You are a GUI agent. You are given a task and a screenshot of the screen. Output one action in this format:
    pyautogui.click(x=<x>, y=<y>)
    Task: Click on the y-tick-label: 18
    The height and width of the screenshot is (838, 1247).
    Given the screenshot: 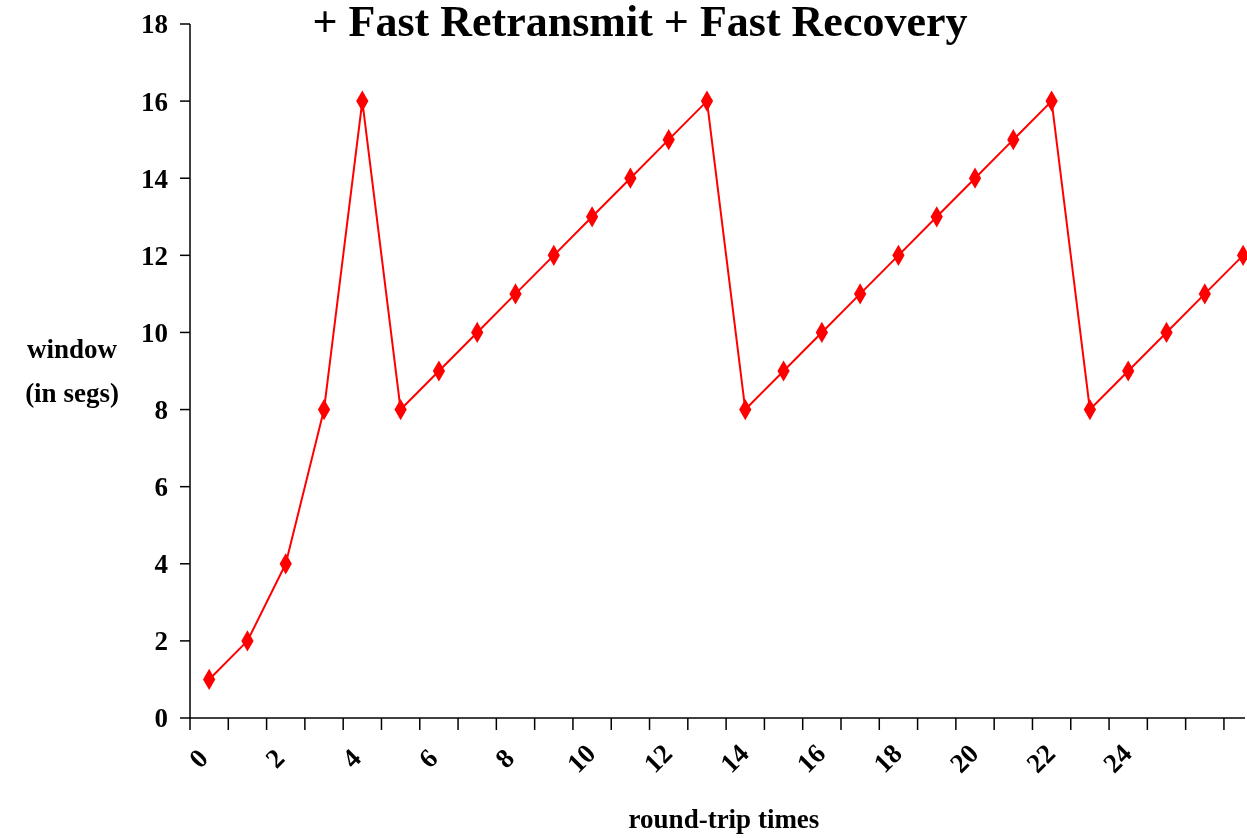 What is the action you would take?
    pyautogui.click(x=154, y=24)
    